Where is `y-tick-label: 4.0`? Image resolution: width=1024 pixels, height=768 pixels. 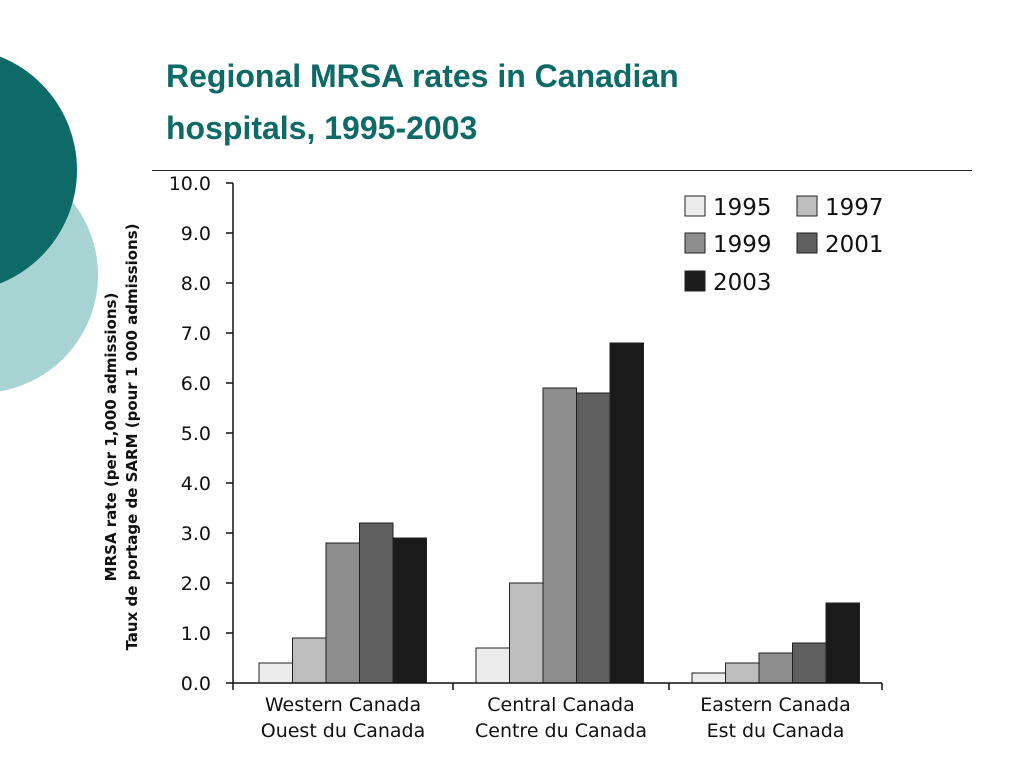
y-tick-label: 4.0 is located at coordinates (196, 484).